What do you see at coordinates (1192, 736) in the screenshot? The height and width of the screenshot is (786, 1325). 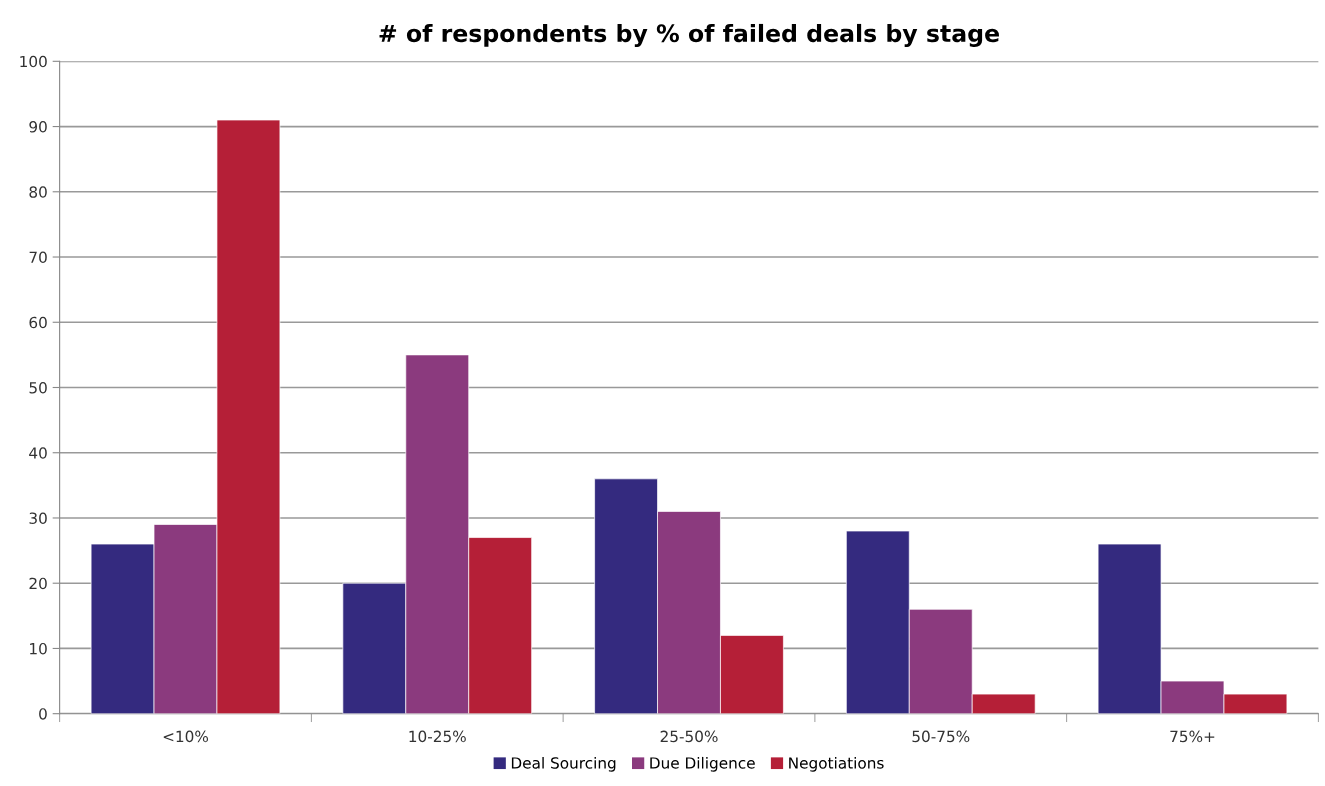 I see `x-tick-label: 75%+` at bounding box center [1192, 736].